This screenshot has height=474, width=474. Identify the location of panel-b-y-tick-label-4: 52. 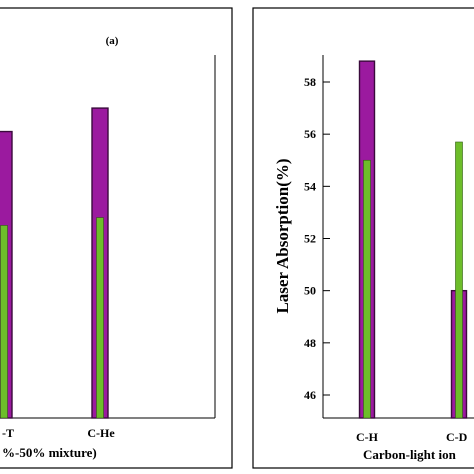
(310, 239).